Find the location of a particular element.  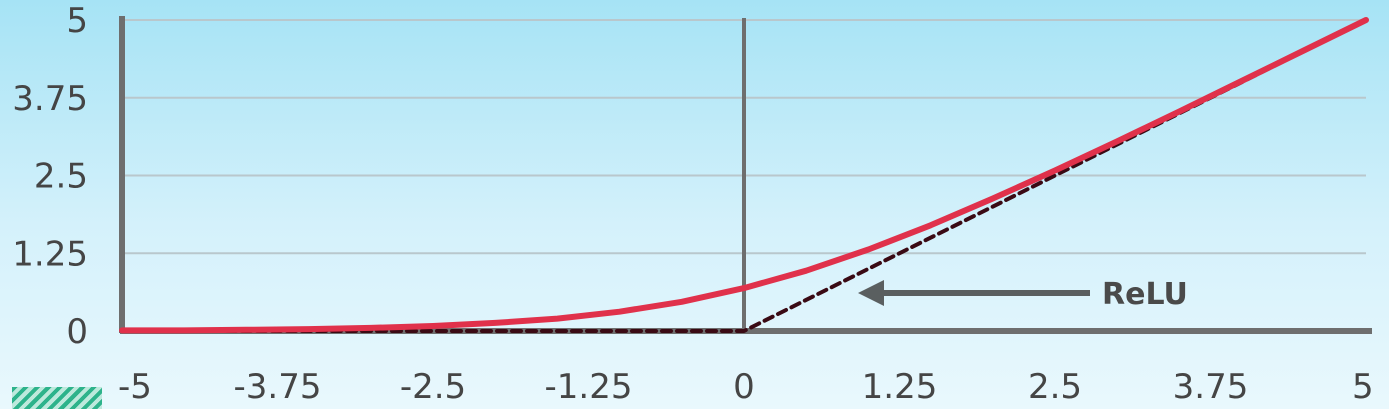

y-tick-label: 1.25 is located at coordinates (50, 254).